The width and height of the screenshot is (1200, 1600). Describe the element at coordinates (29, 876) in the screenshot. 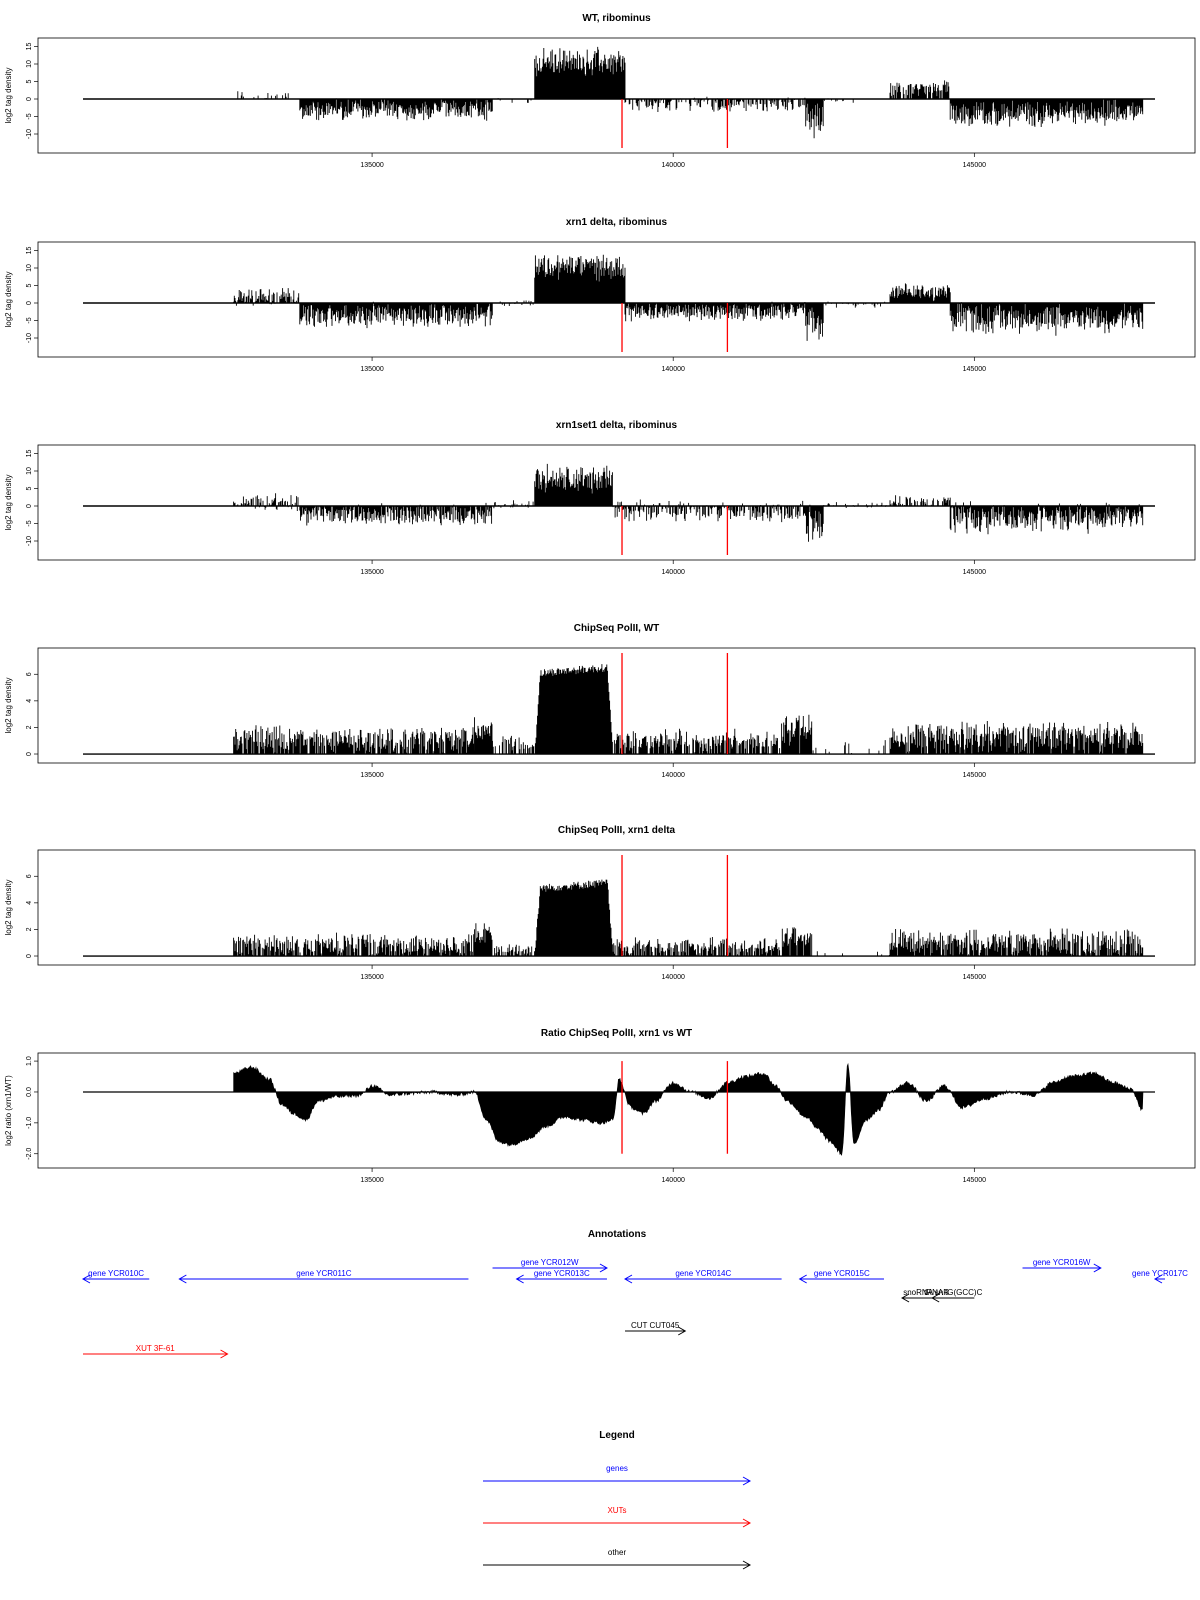

I see `y-tick-label: 6` at that location.